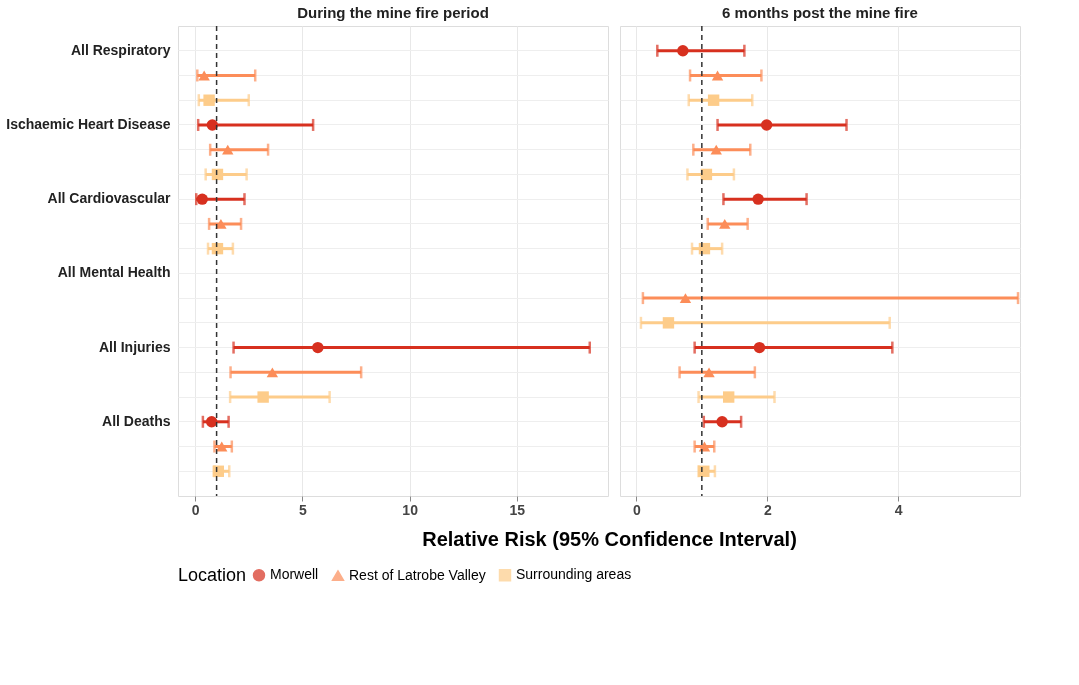 The height and width of the screenshot is (685, 1079). What do you see at coordinates (302, 509) in the screenshot?
I see `x-tick-label: 5` at bounding box center [302, 509].